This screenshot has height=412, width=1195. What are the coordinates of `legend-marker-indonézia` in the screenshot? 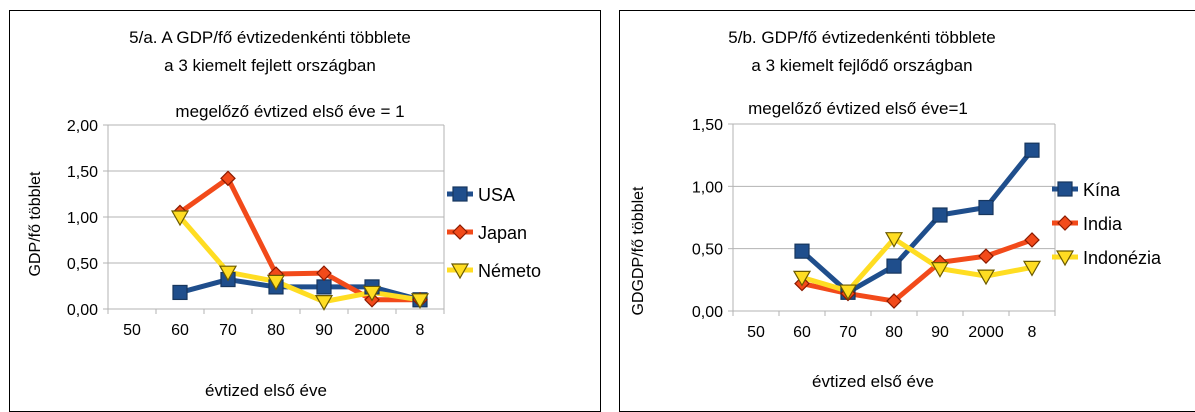 It's located at (1065, 258).